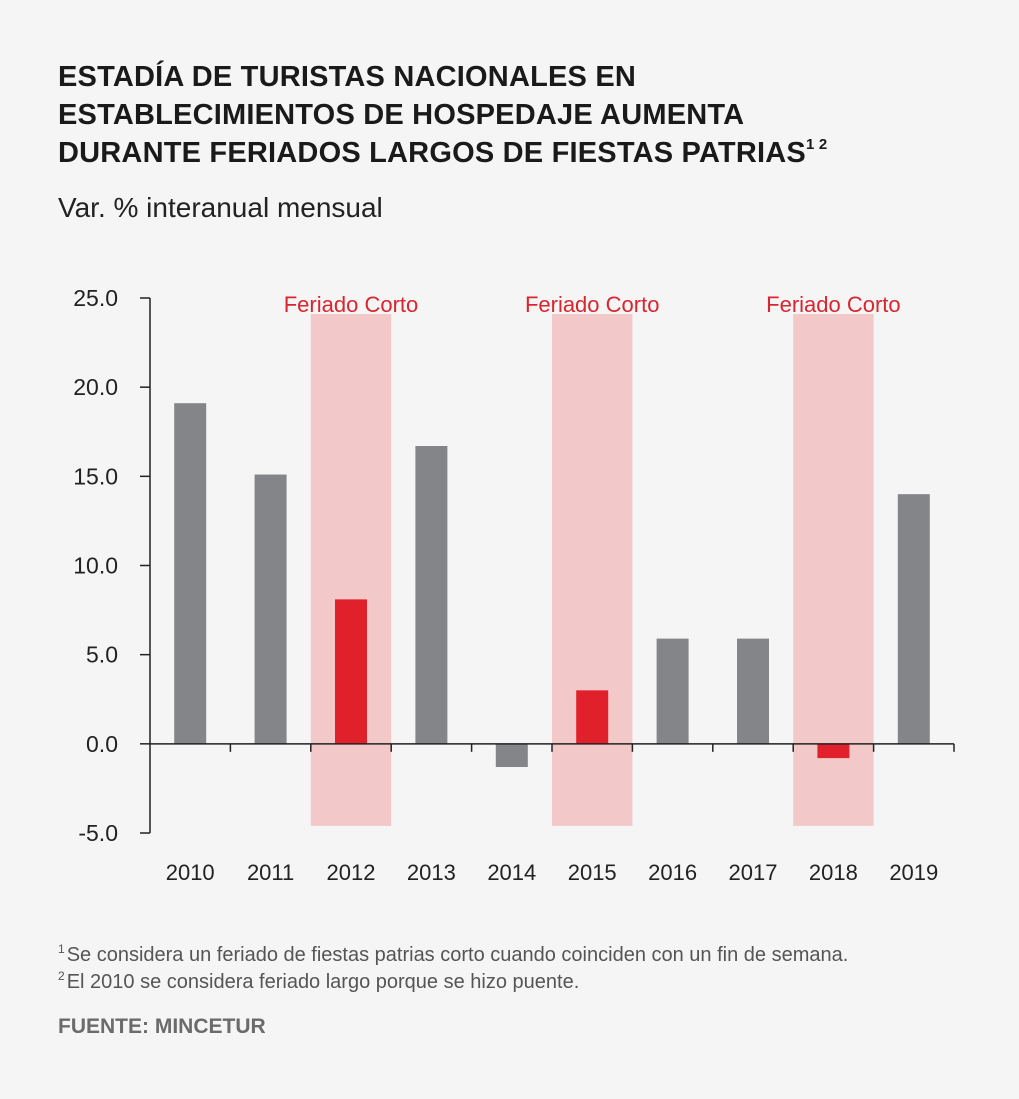 This screenshot has height=1099, width=1019. What do you see at coordinates (913, 872) in the screenshot?
I see `x-tick-label-2019: 2019` at bounding box center [913, 872].